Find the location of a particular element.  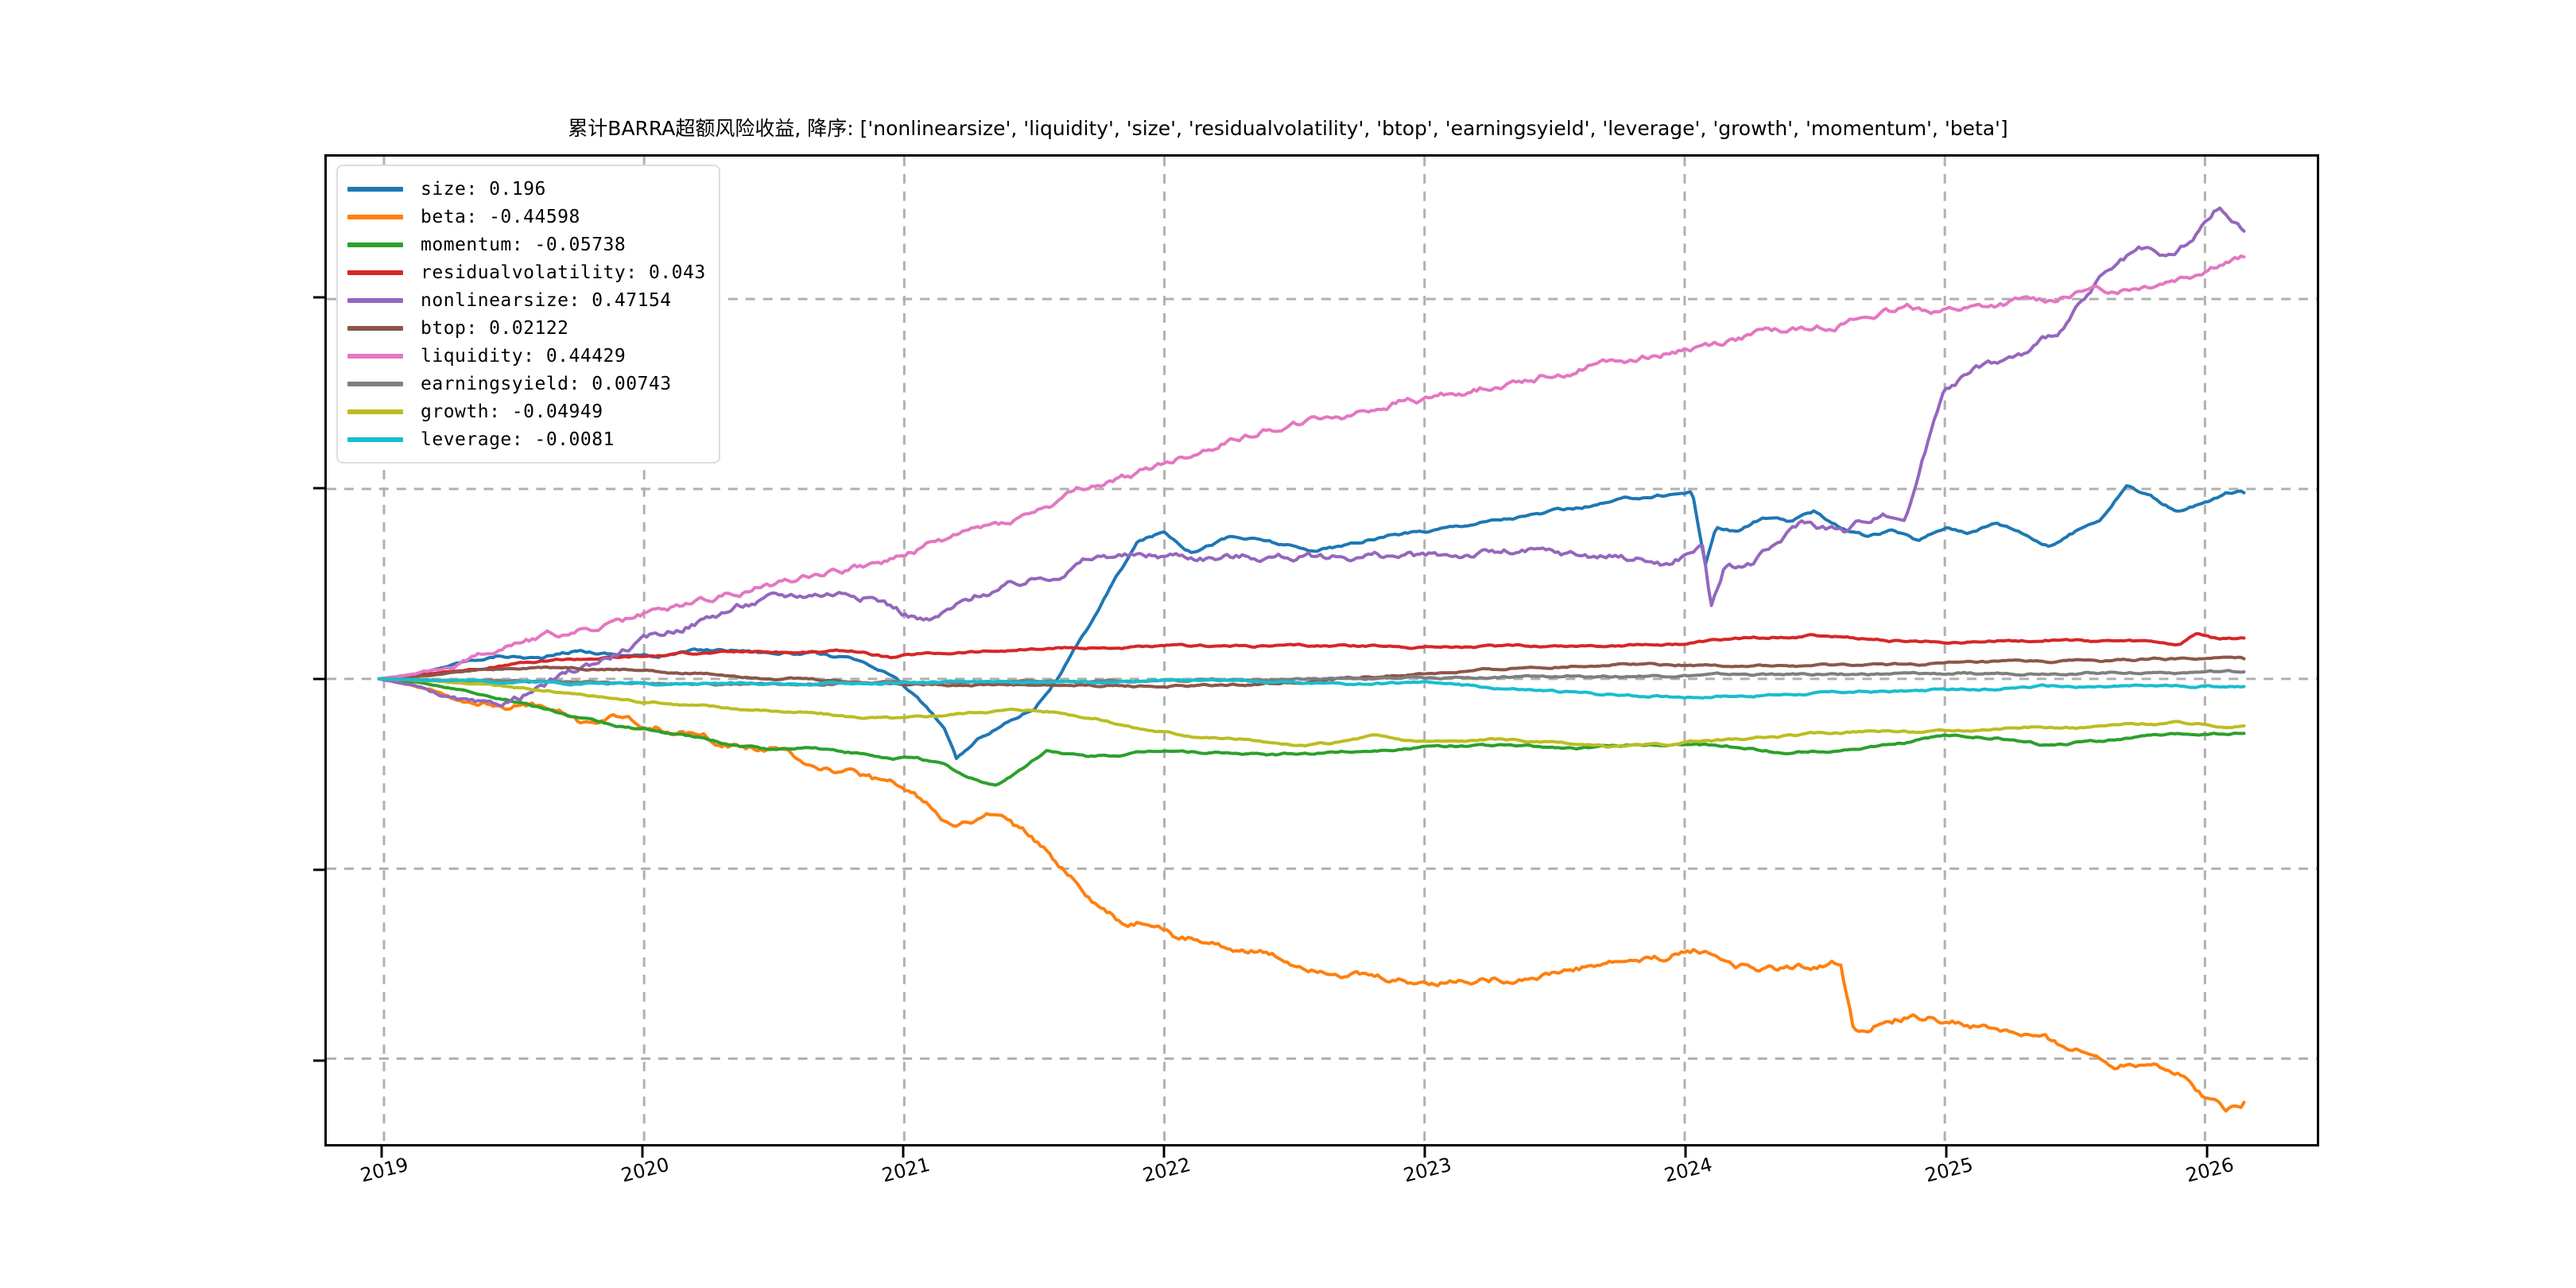

series-line-momentum is located at coordinates (1311, 732).